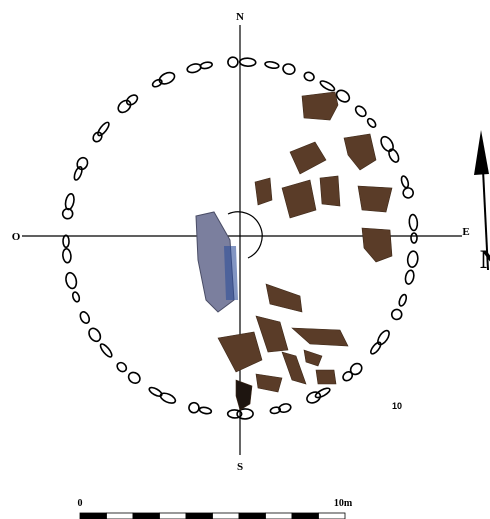 This screenshot has height=519, width=490. I want to click on center-arc, so click(245, 235).